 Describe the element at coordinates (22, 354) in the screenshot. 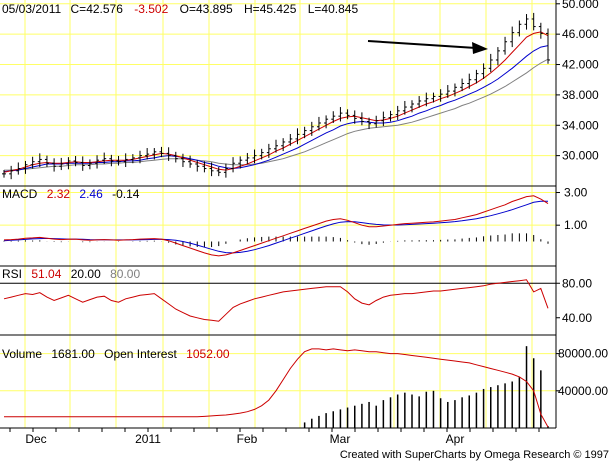

I see `volume-label: Volume` at that location.